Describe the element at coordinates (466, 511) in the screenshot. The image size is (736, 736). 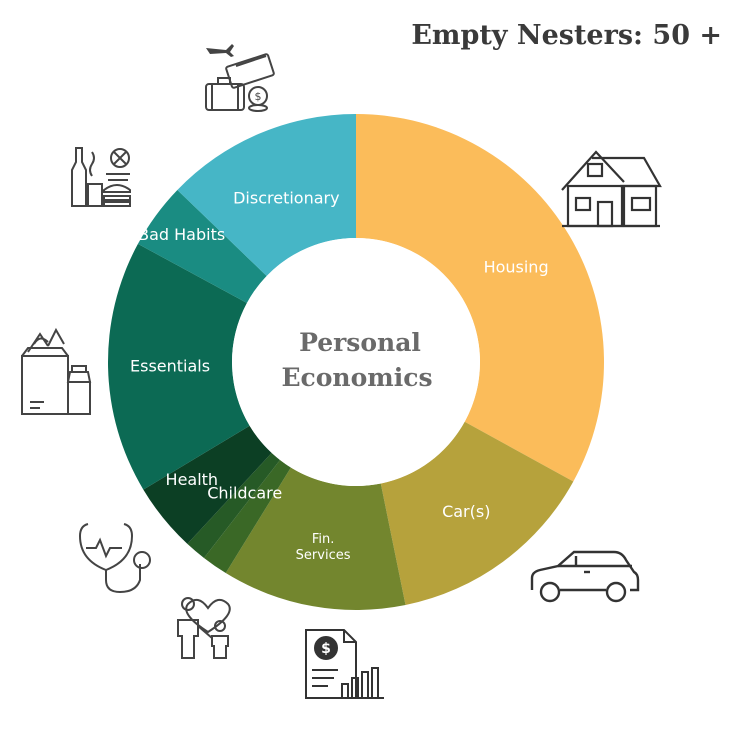
I see `slice-label-car-s: Car(s)` at that location.